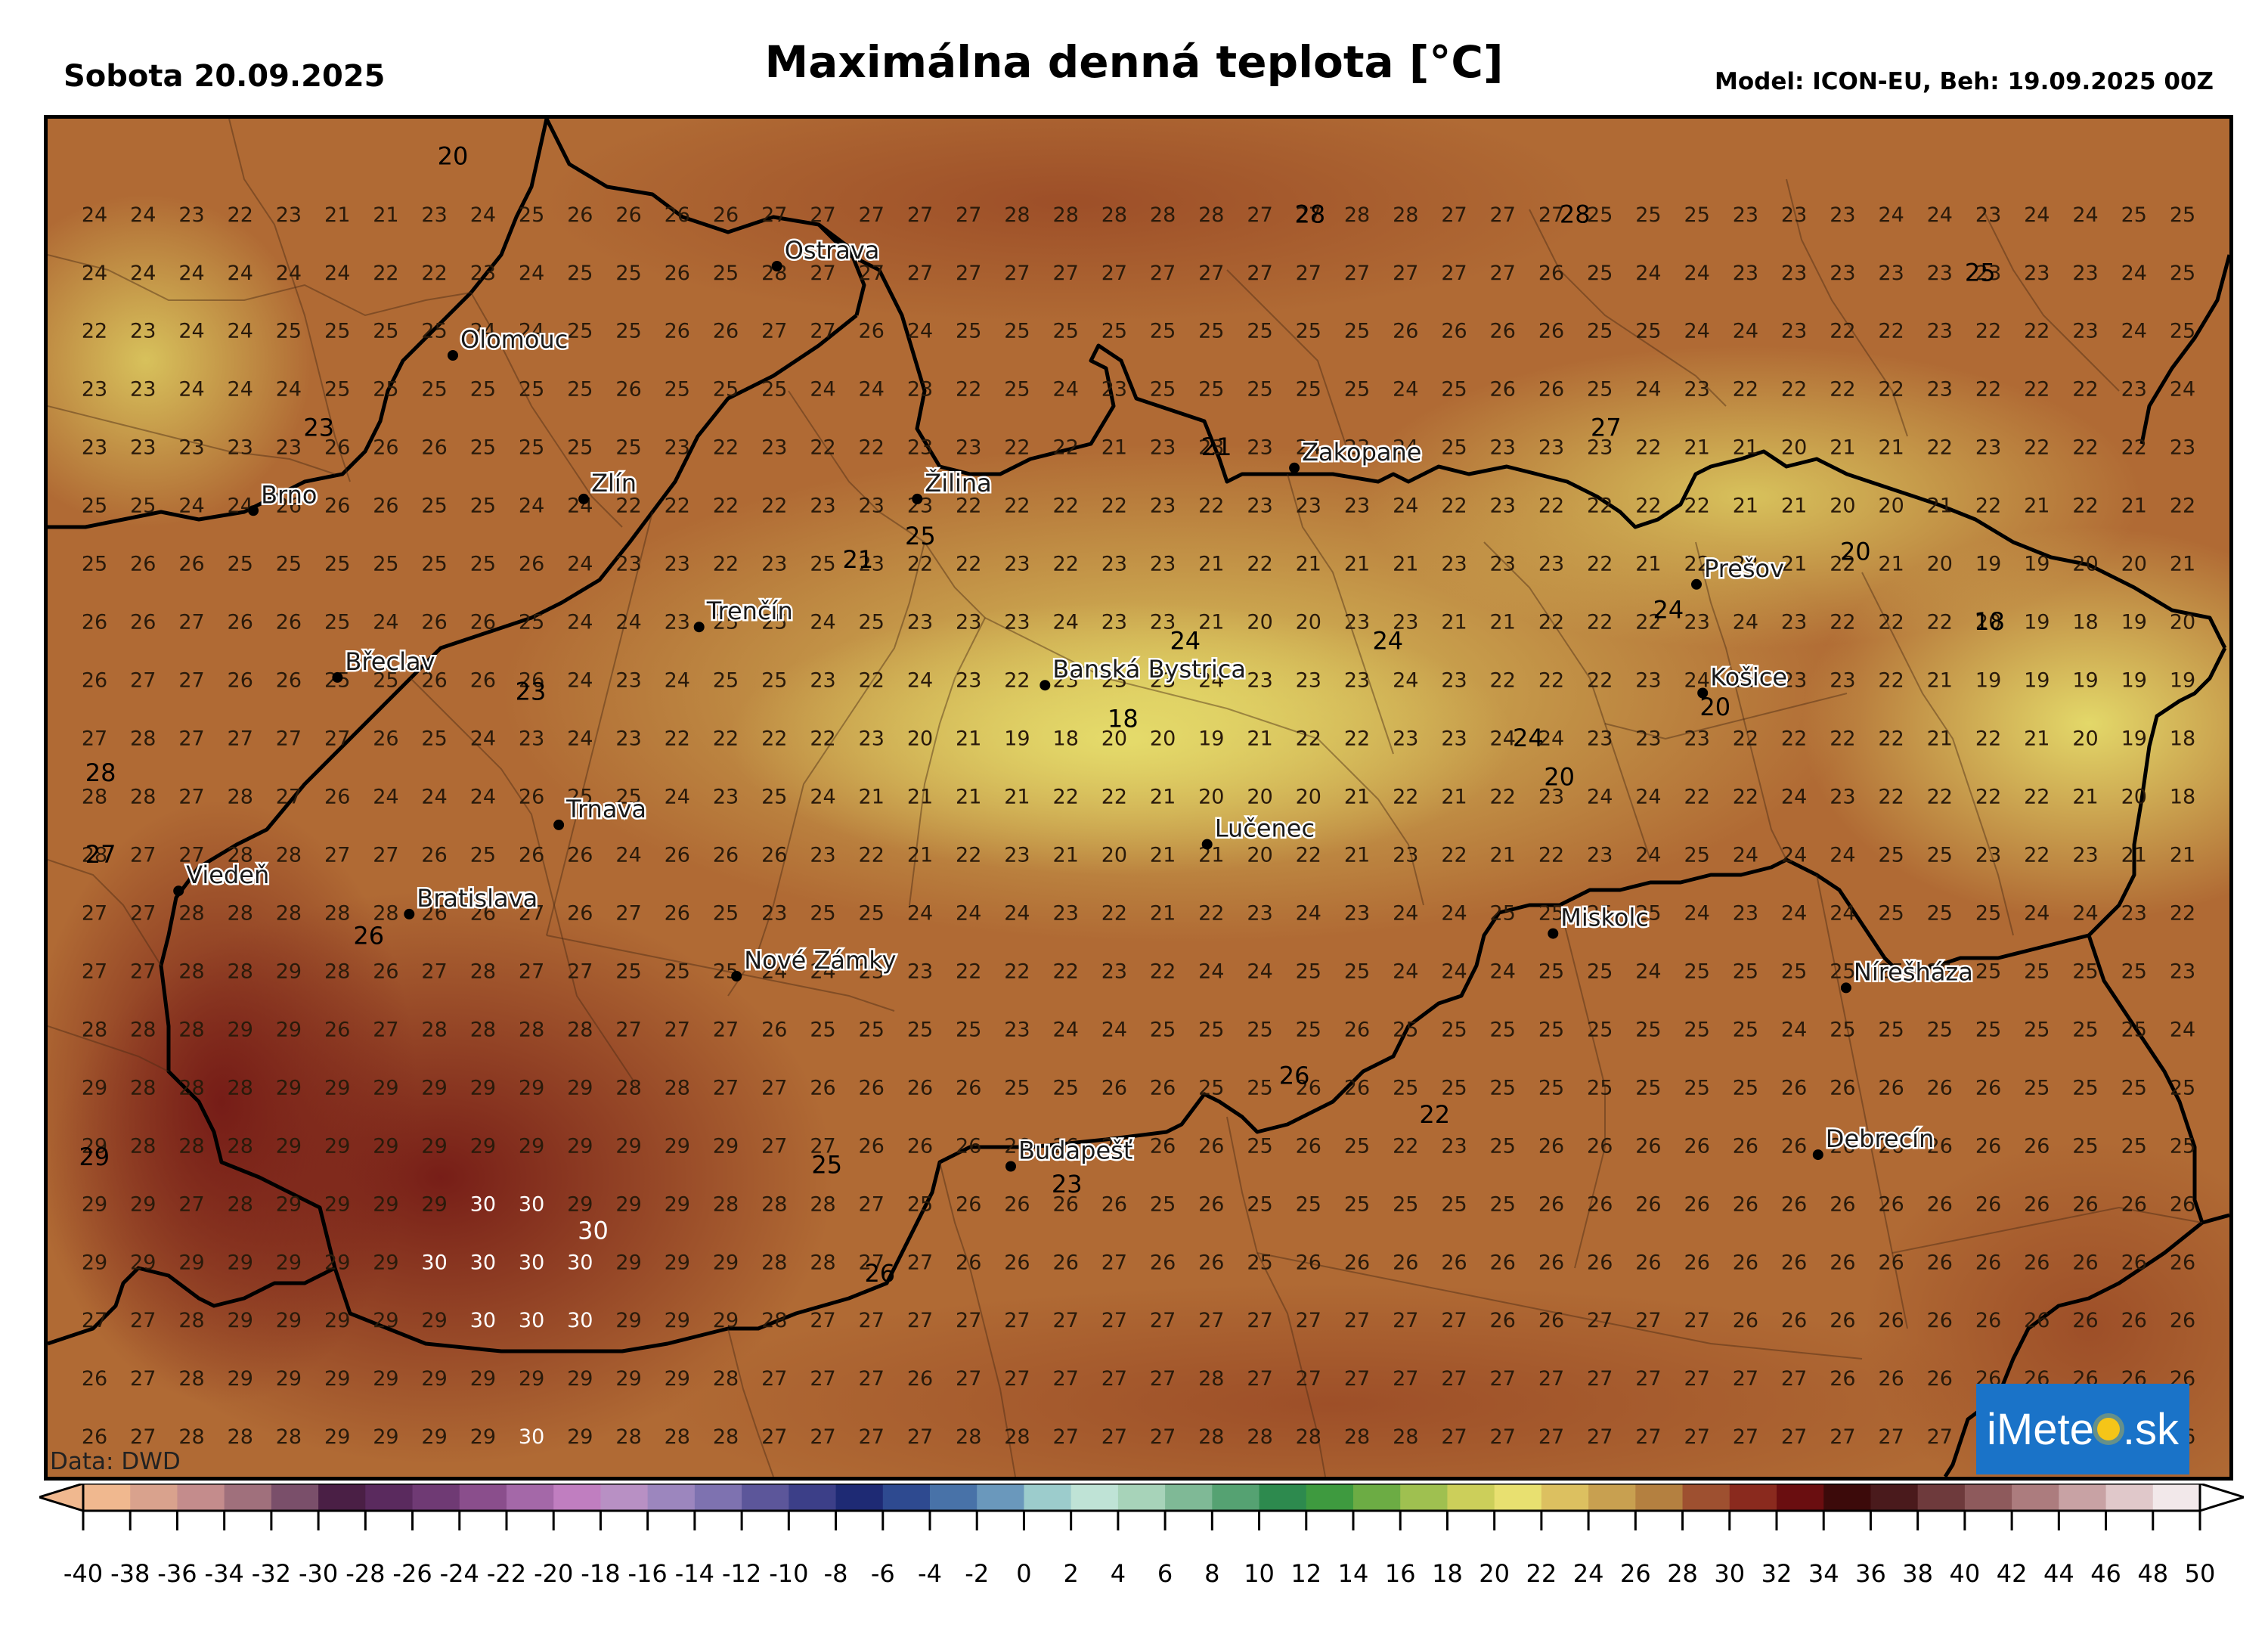 This screenshot has height=1631, width=2268. I want to click on city-label: Budapešť, so click(1075, 1150).